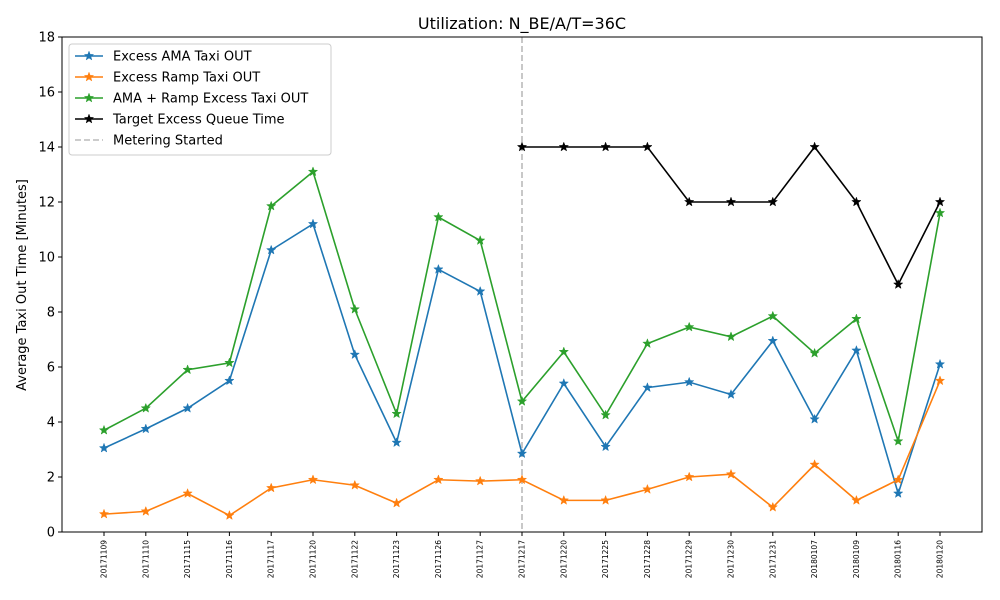  Describe the element at coordinates (46, 258) in the screenshot. I see `y-tick-label: 10` at that location.